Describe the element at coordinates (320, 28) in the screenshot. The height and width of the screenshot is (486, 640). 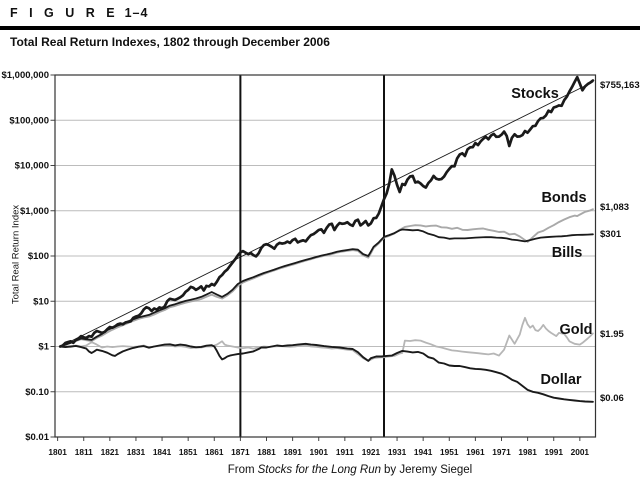
I see `header-divider-rule` at that location.